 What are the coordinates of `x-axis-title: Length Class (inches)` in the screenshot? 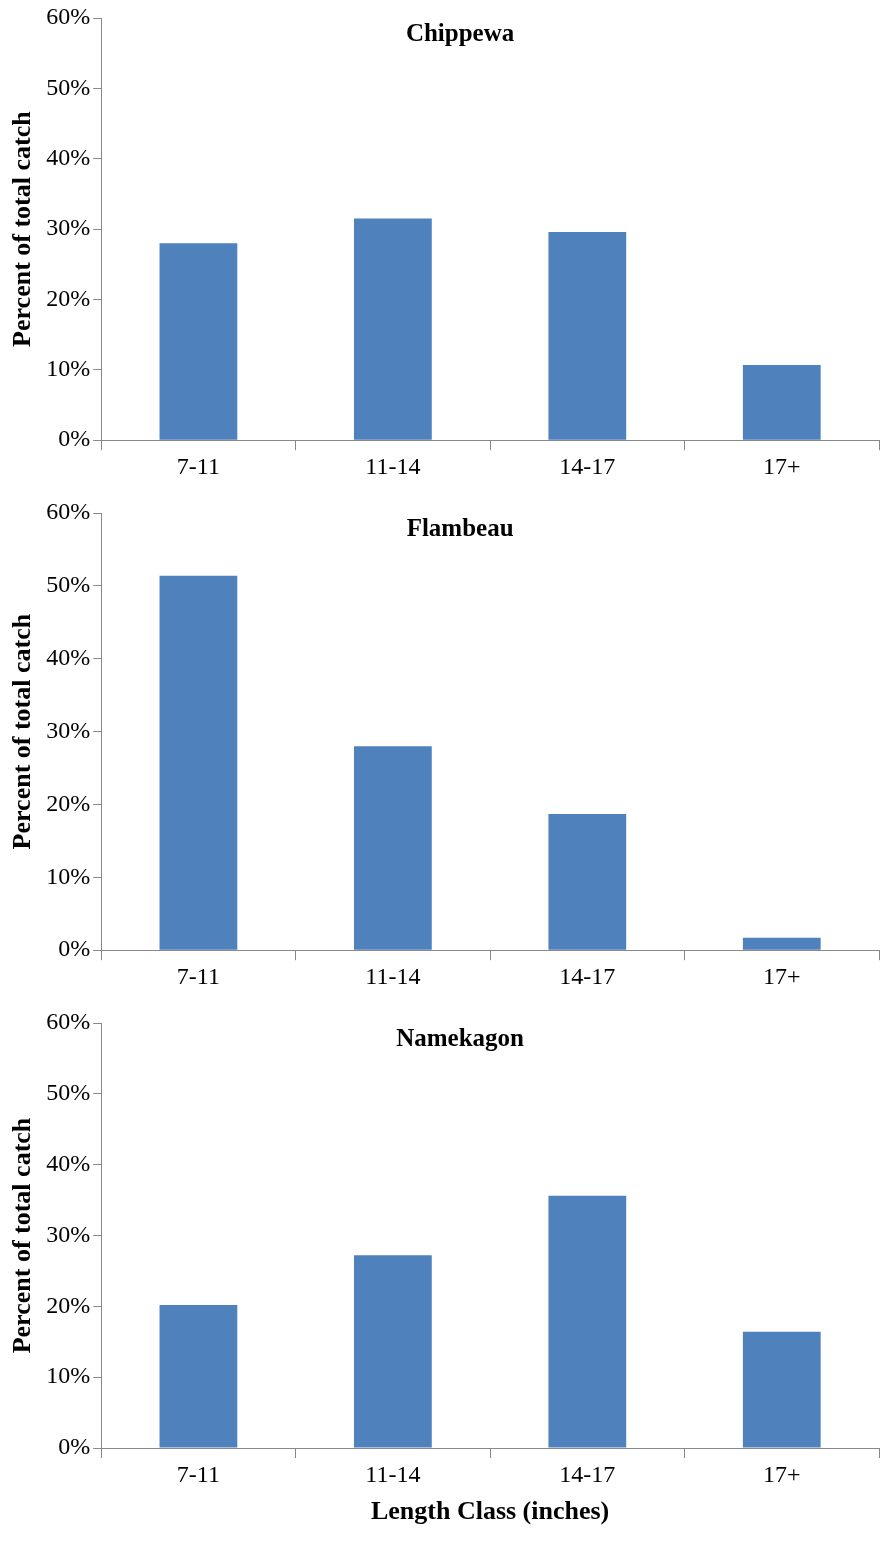 It's located at (490, 1511).